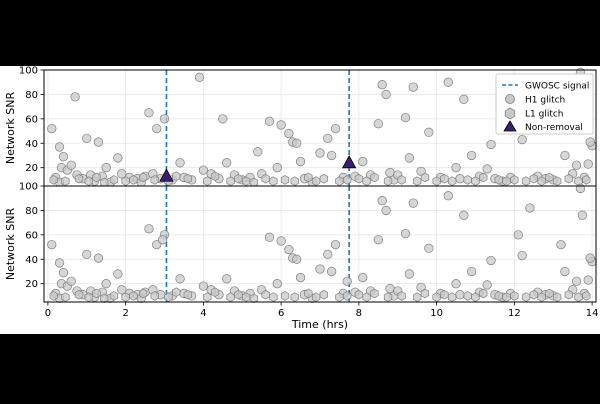 This screenshot has width=600, height=404. I want to click on y-tick-label: 60, so click(31, 235).